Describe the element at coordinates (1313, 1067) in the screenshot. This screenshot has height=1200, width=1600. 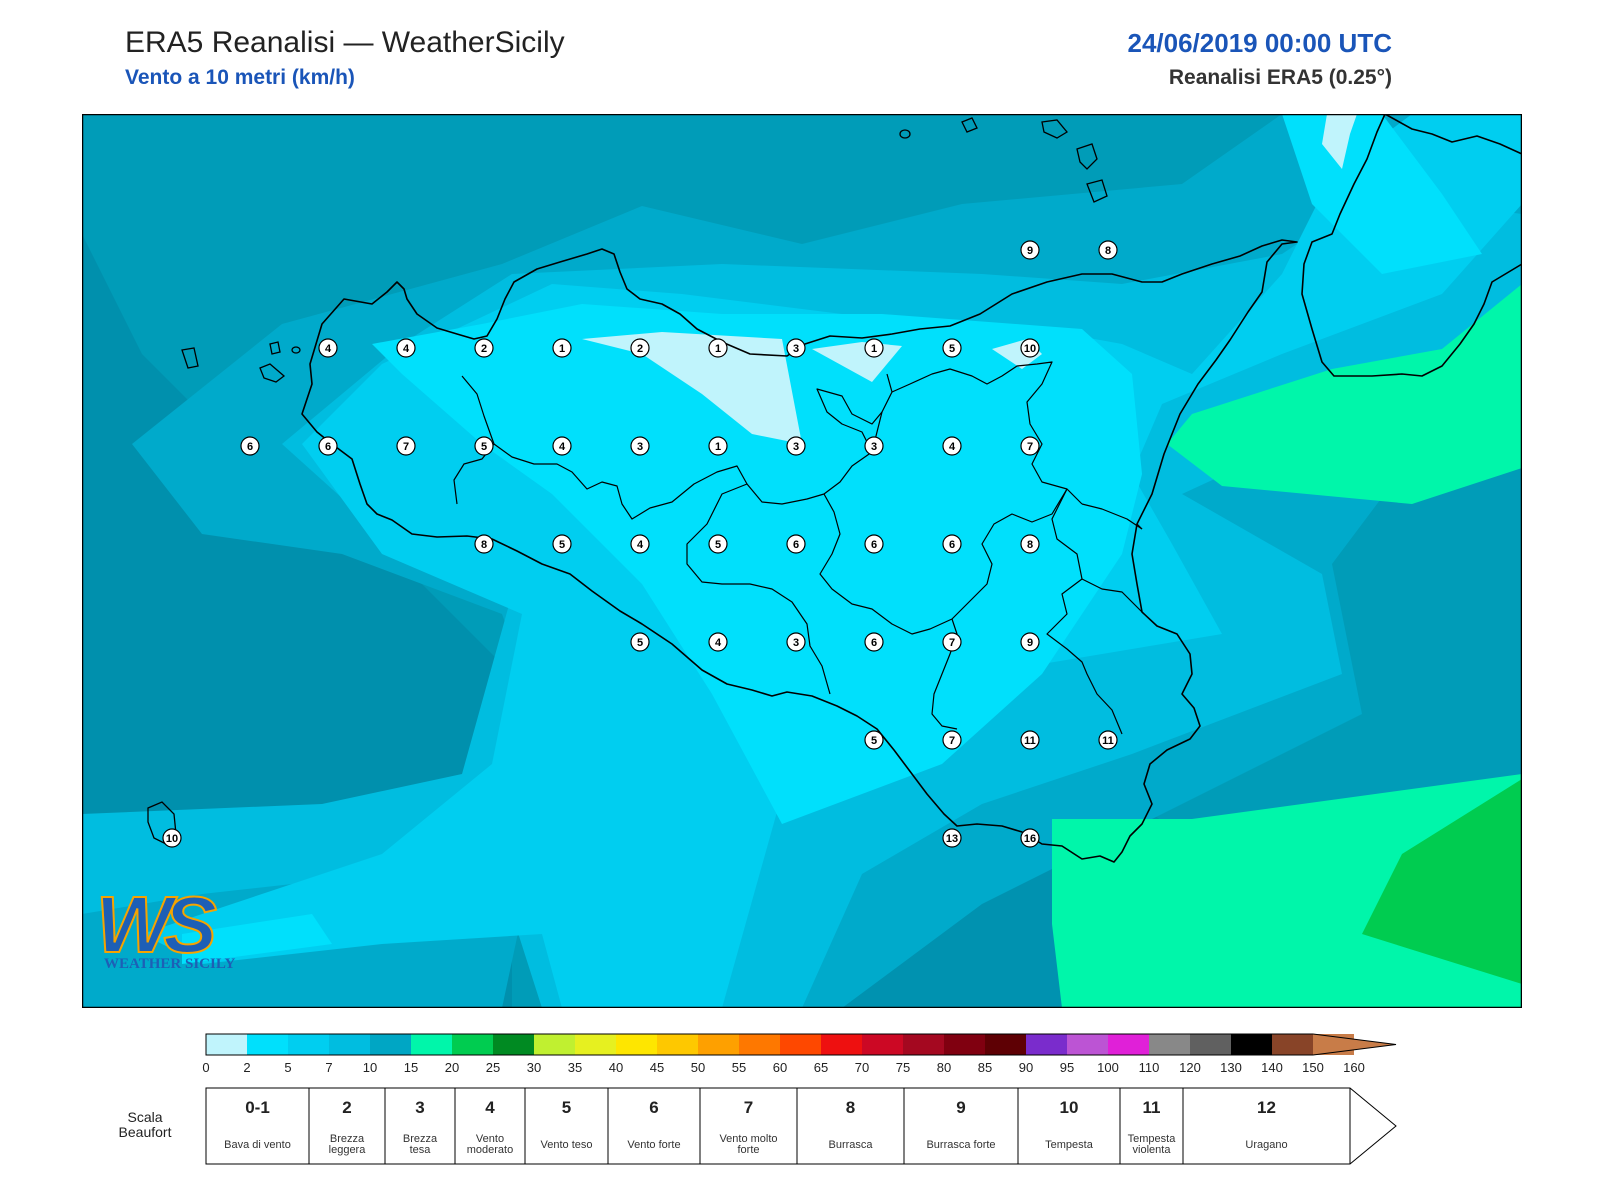
I see `colorbar-tick-label: 150` at that location.